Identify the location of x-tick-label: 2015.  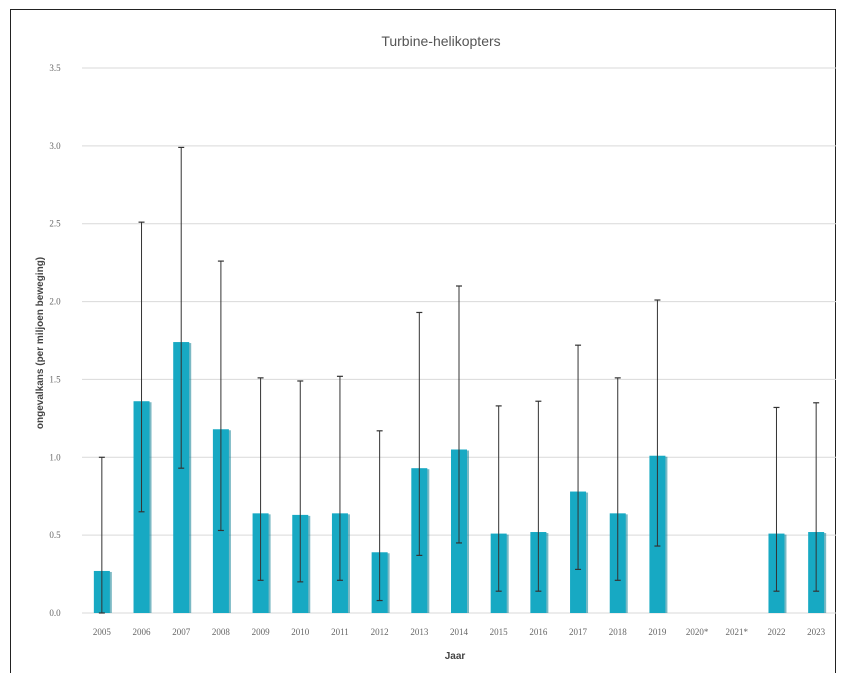
(499, 632).